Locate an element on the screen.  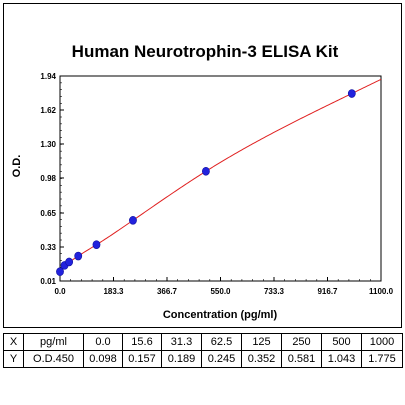
table-cell: 1000 is located at coordinates (382, 342).